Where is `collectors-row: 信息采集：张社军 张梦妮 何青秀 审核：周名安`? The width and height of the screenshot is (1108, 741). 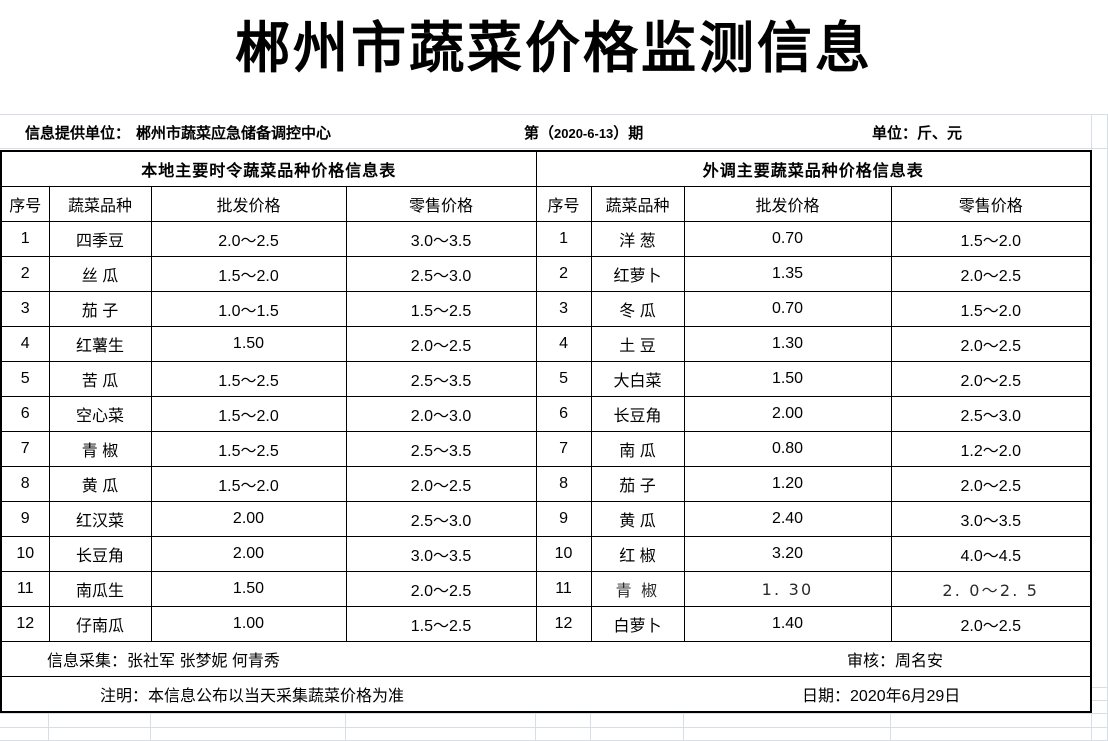
collectors-row: 信息采集：张社军 张梦妮 何青秀 审核：周名安 is located at coordinates (546, 659).